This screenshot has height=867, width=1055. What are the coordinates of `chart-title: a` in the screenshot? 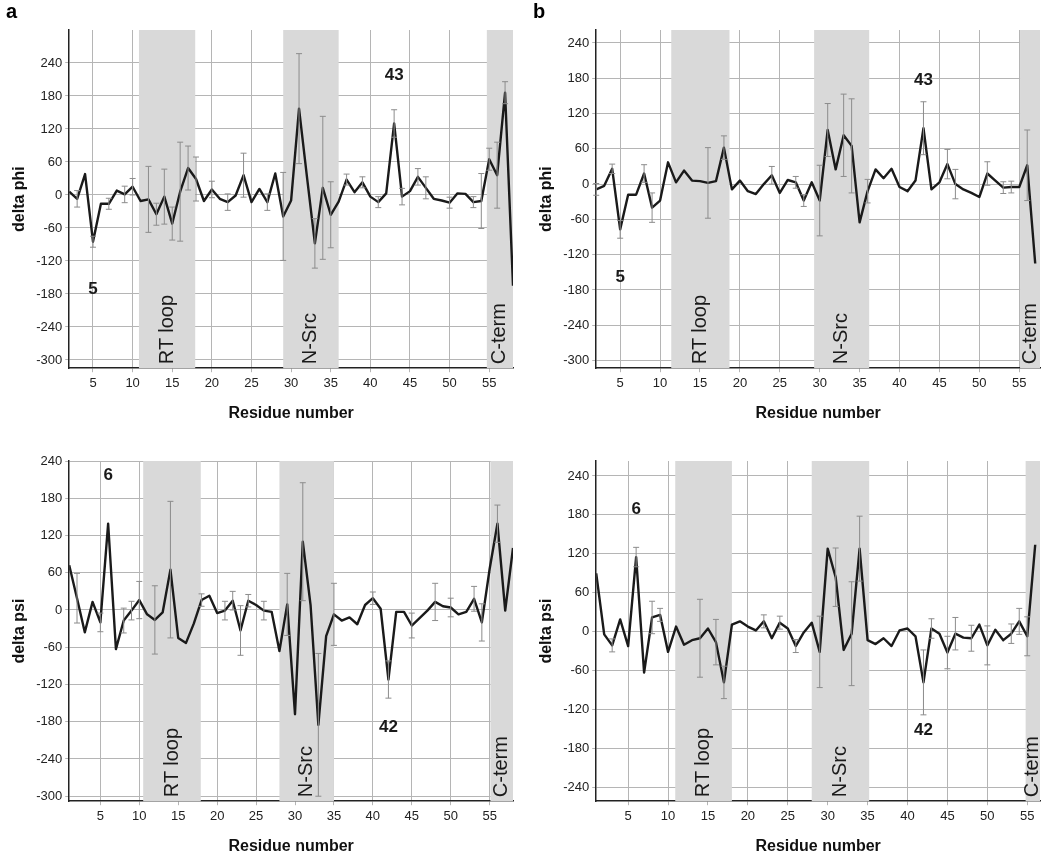 It's located at (12, 11).